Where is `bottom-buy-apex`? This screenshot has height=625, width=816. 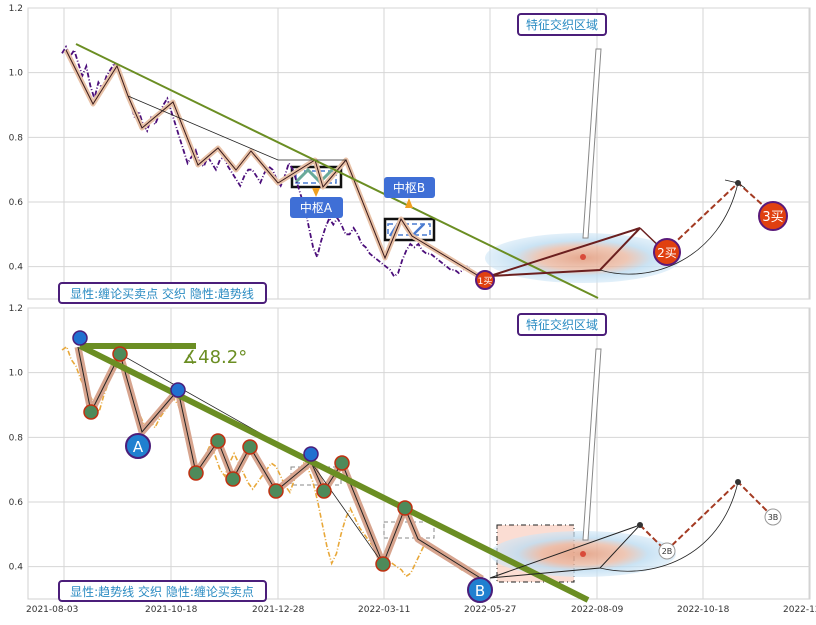
bottom-buy-apex is located at coordinates (640, 525).